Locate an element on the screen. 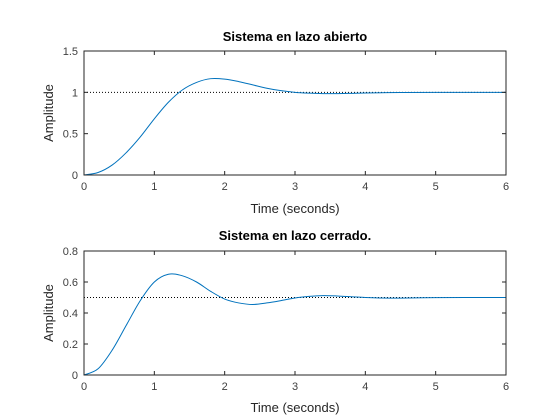 The height and width of the screenshot is (420, 560). y-tick-label: 0.2 is located at coordinates (70, 345).